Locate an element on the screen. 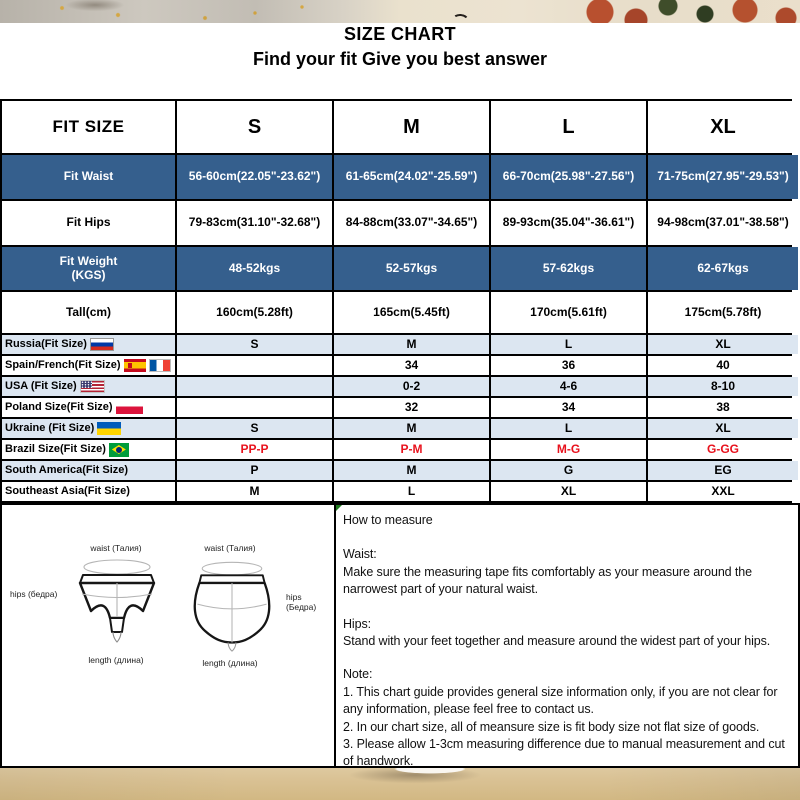 This screenshot has height=800, width=800. fit-weight-line2: (KGS) is located at coordinates (88, 274).